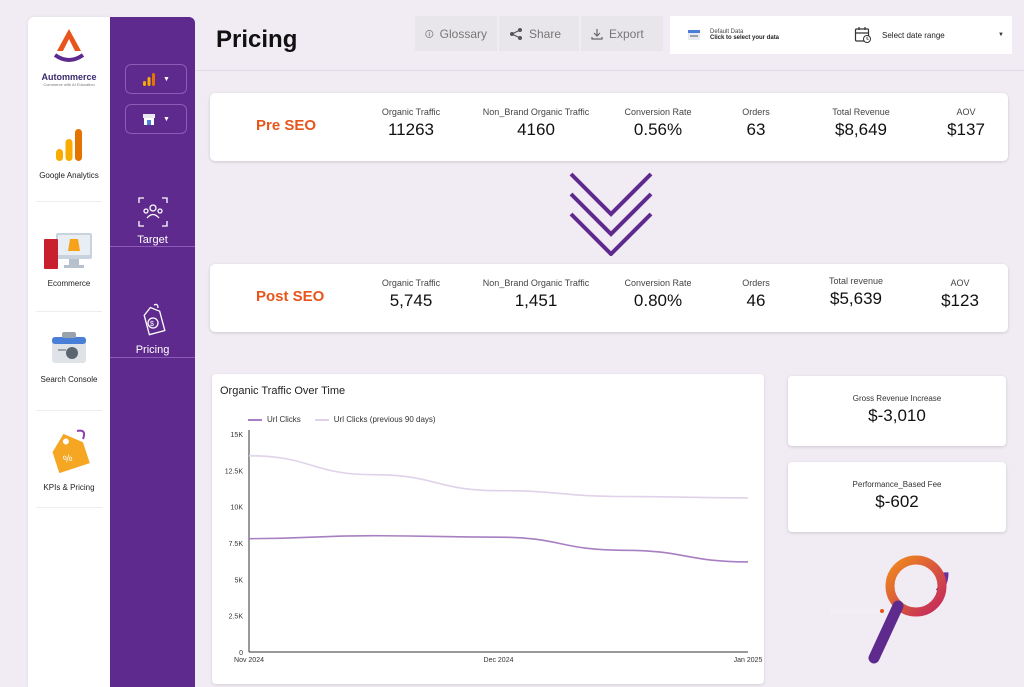  I want to click on calendar-icon, so click(862, 35).